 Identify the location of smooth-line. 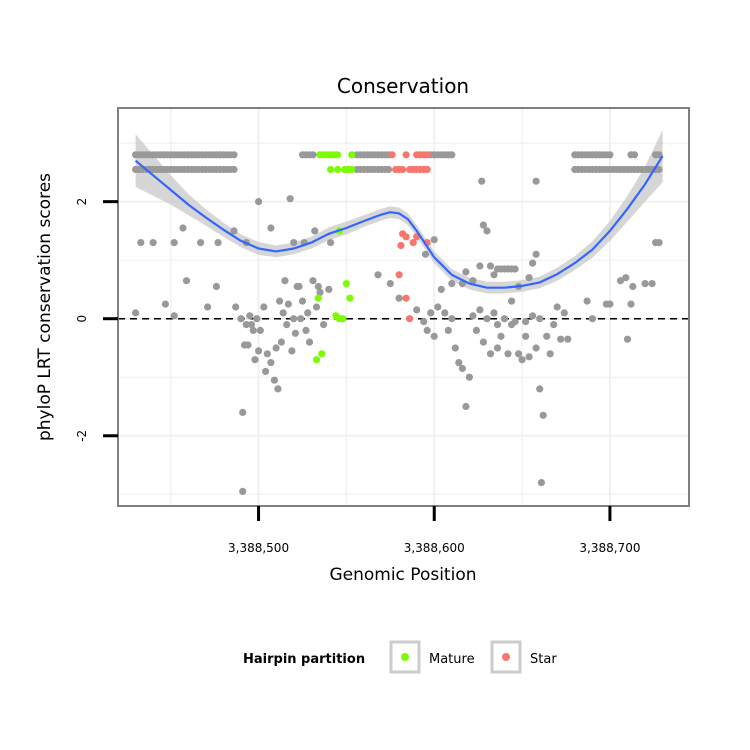
(399, 222).